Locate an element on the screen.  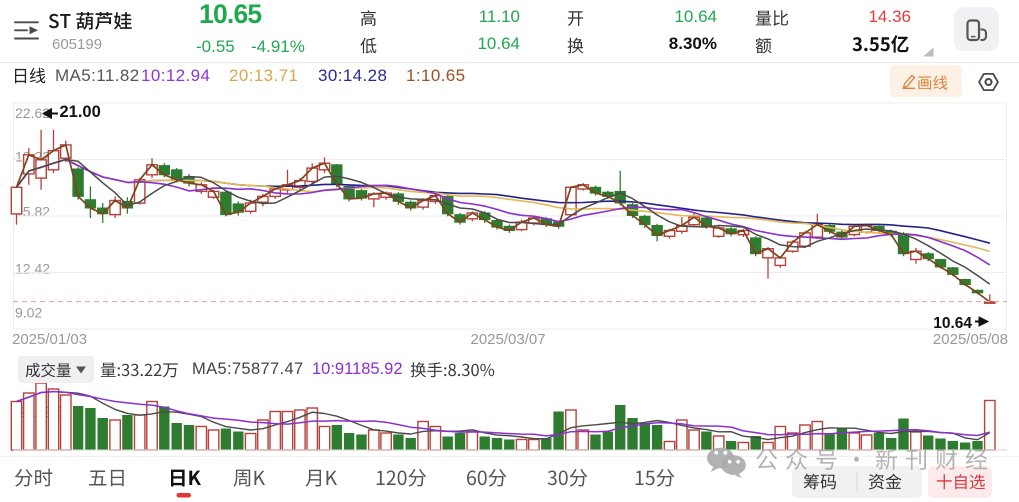
svg-text: 9.02 is located at coordinates (28, 313).